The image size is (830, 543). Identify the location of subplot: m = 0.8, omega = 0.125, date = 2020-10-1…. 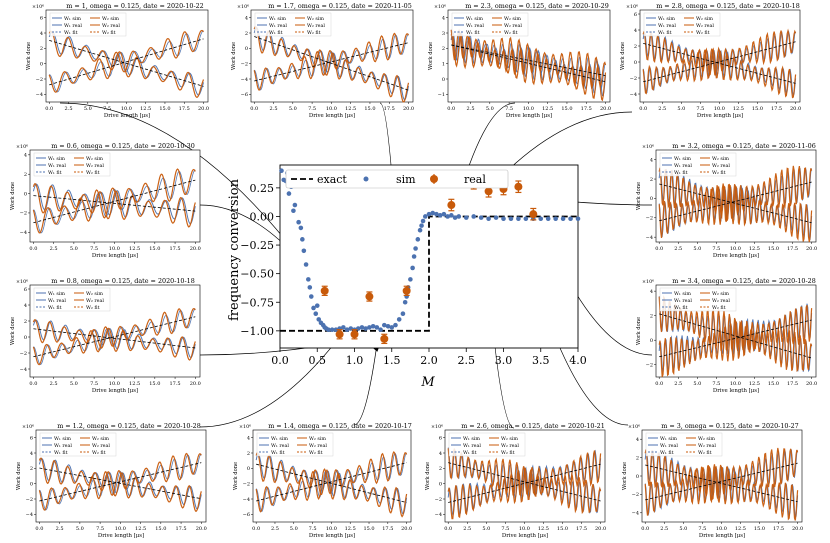
(105, 335).